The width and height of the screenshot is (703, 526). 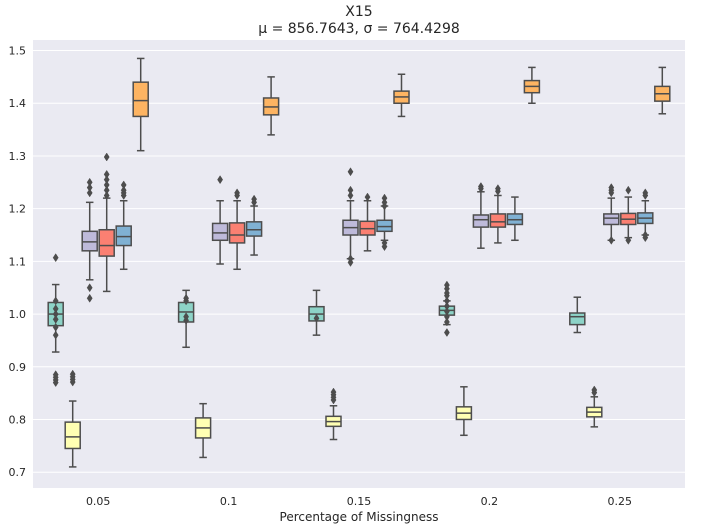 I want to click on box-method-2-0.2, so click(x=464, y=411).